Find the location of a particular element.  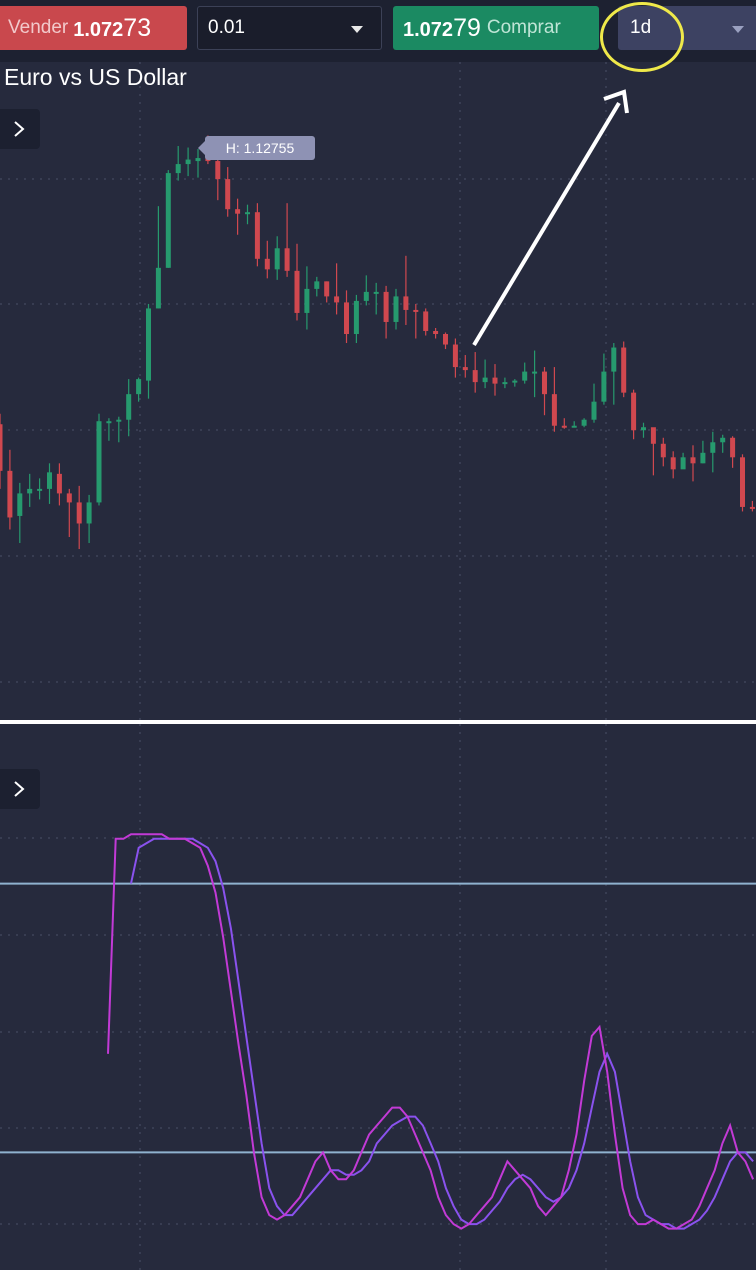

buy-price: 1.07279 is located at coordinates (442, 27).